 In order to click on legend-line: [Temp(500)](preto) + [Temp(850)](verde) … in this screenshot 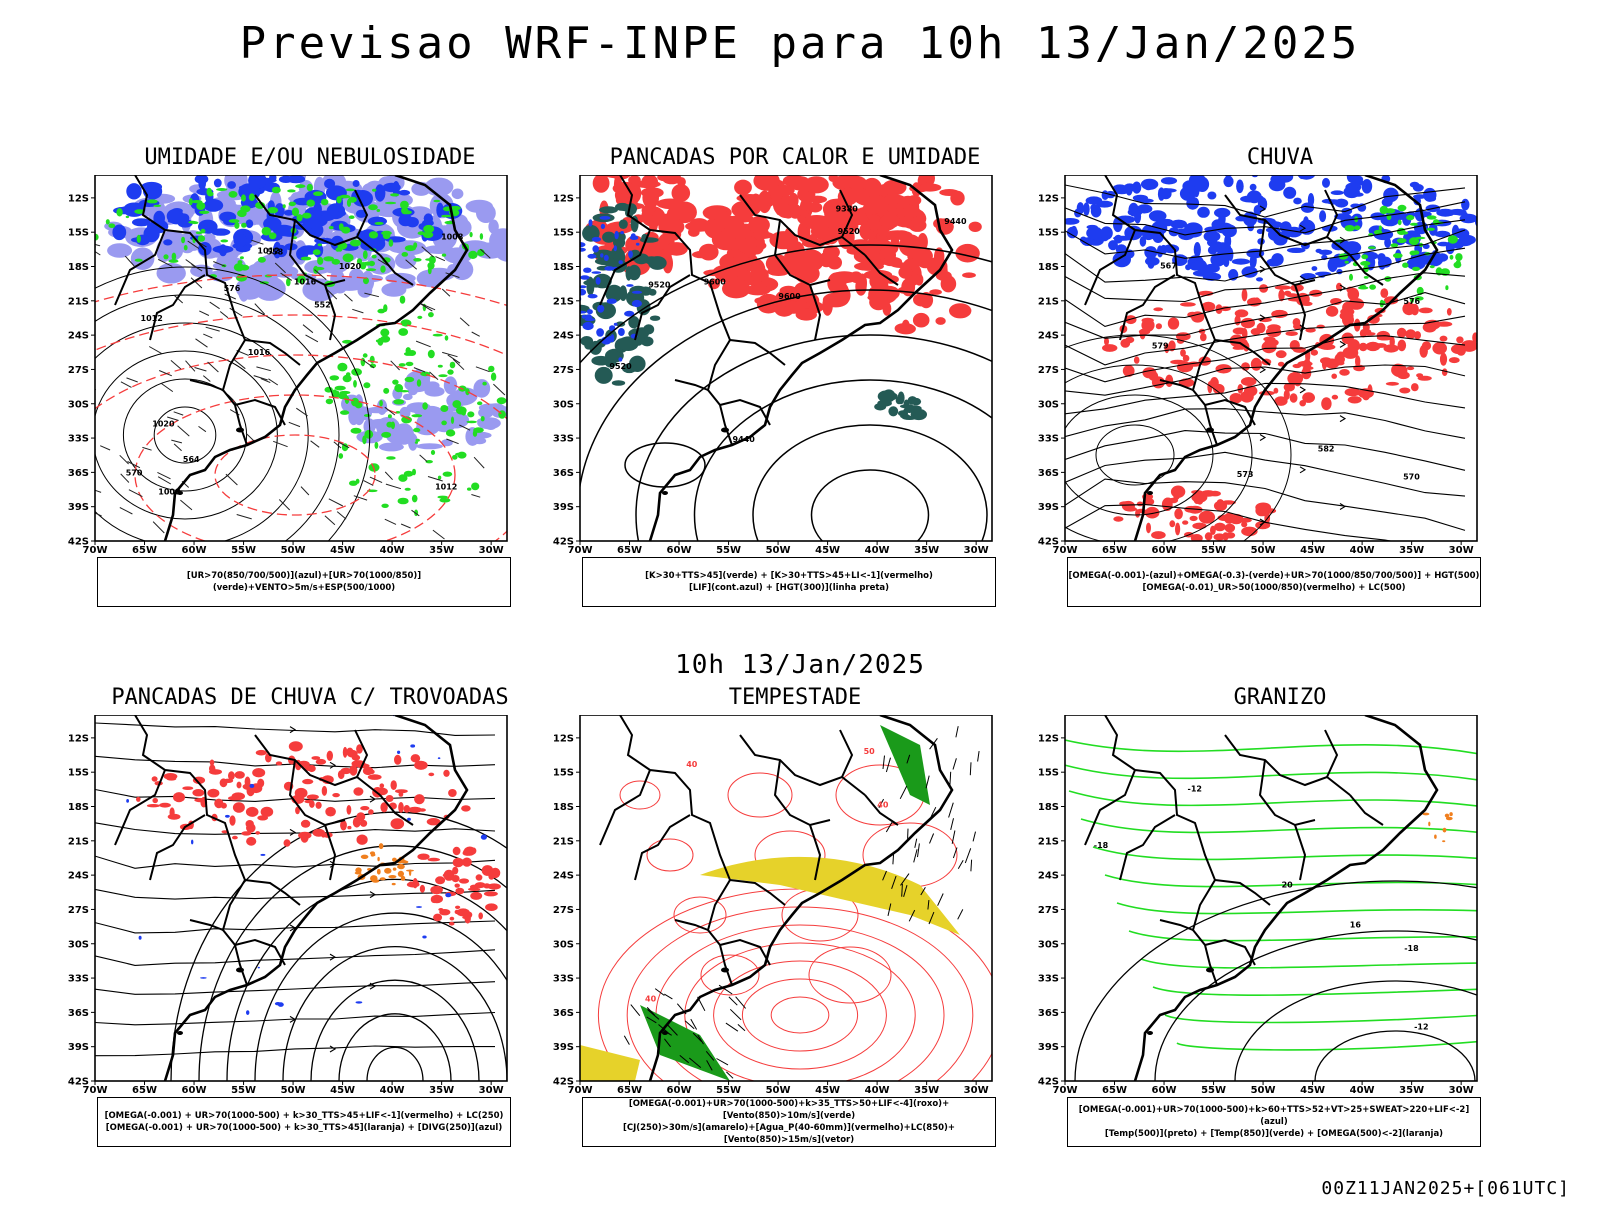, I will do `click(1274, 1134)`.